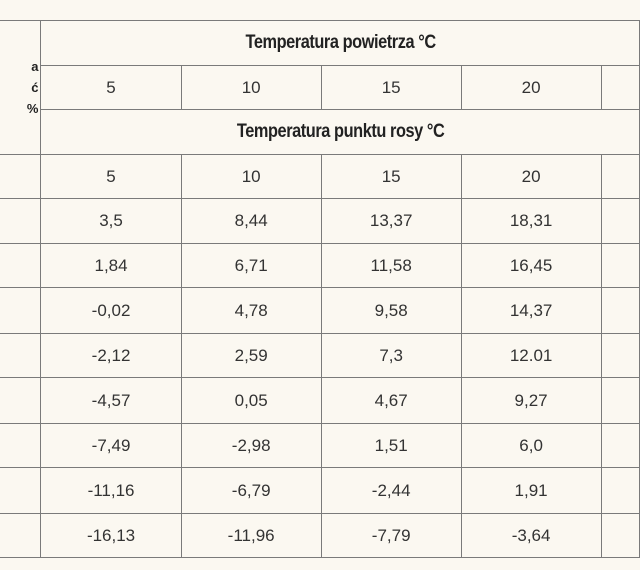 The image size is (640, 570). What do you see at coordinates (251, 176) in the screenshot?
I see `dew-temp-10: 10` at bounding box center [251, 176].